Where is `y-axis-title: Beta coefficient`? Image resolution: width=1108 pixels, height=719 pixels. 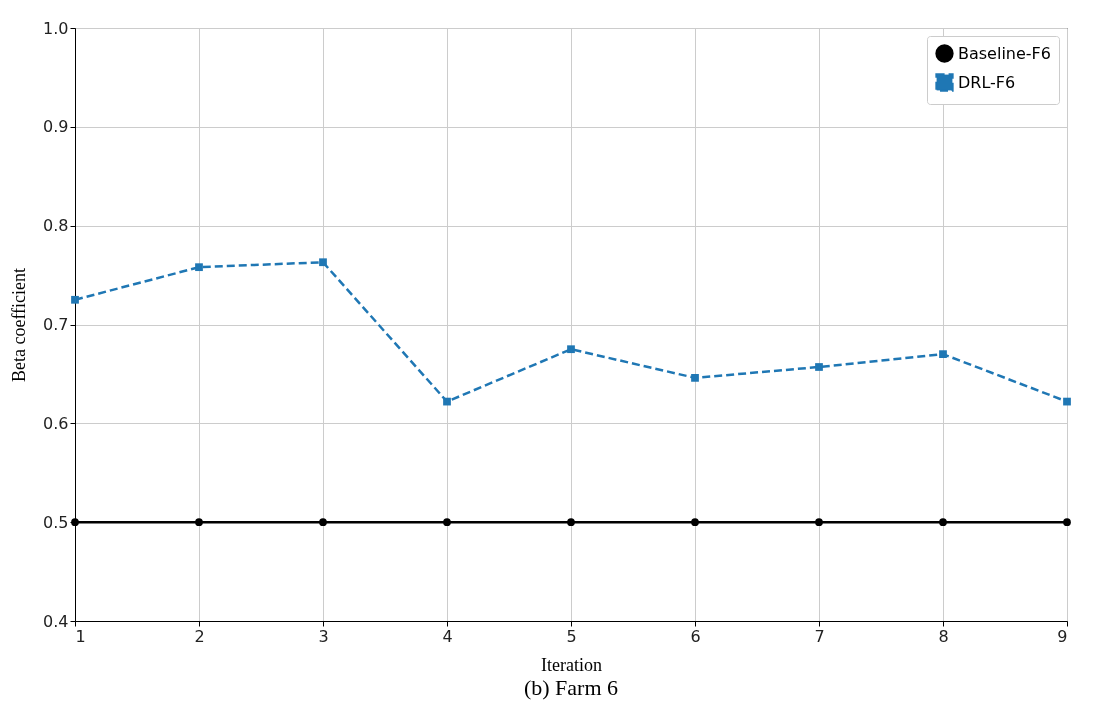
y-axis-title: Beta coefficient is located at coordinates (19, 325).